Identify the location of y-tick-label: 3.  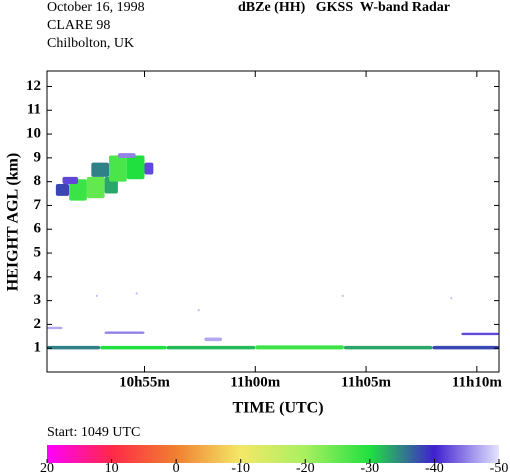
(38, 300).